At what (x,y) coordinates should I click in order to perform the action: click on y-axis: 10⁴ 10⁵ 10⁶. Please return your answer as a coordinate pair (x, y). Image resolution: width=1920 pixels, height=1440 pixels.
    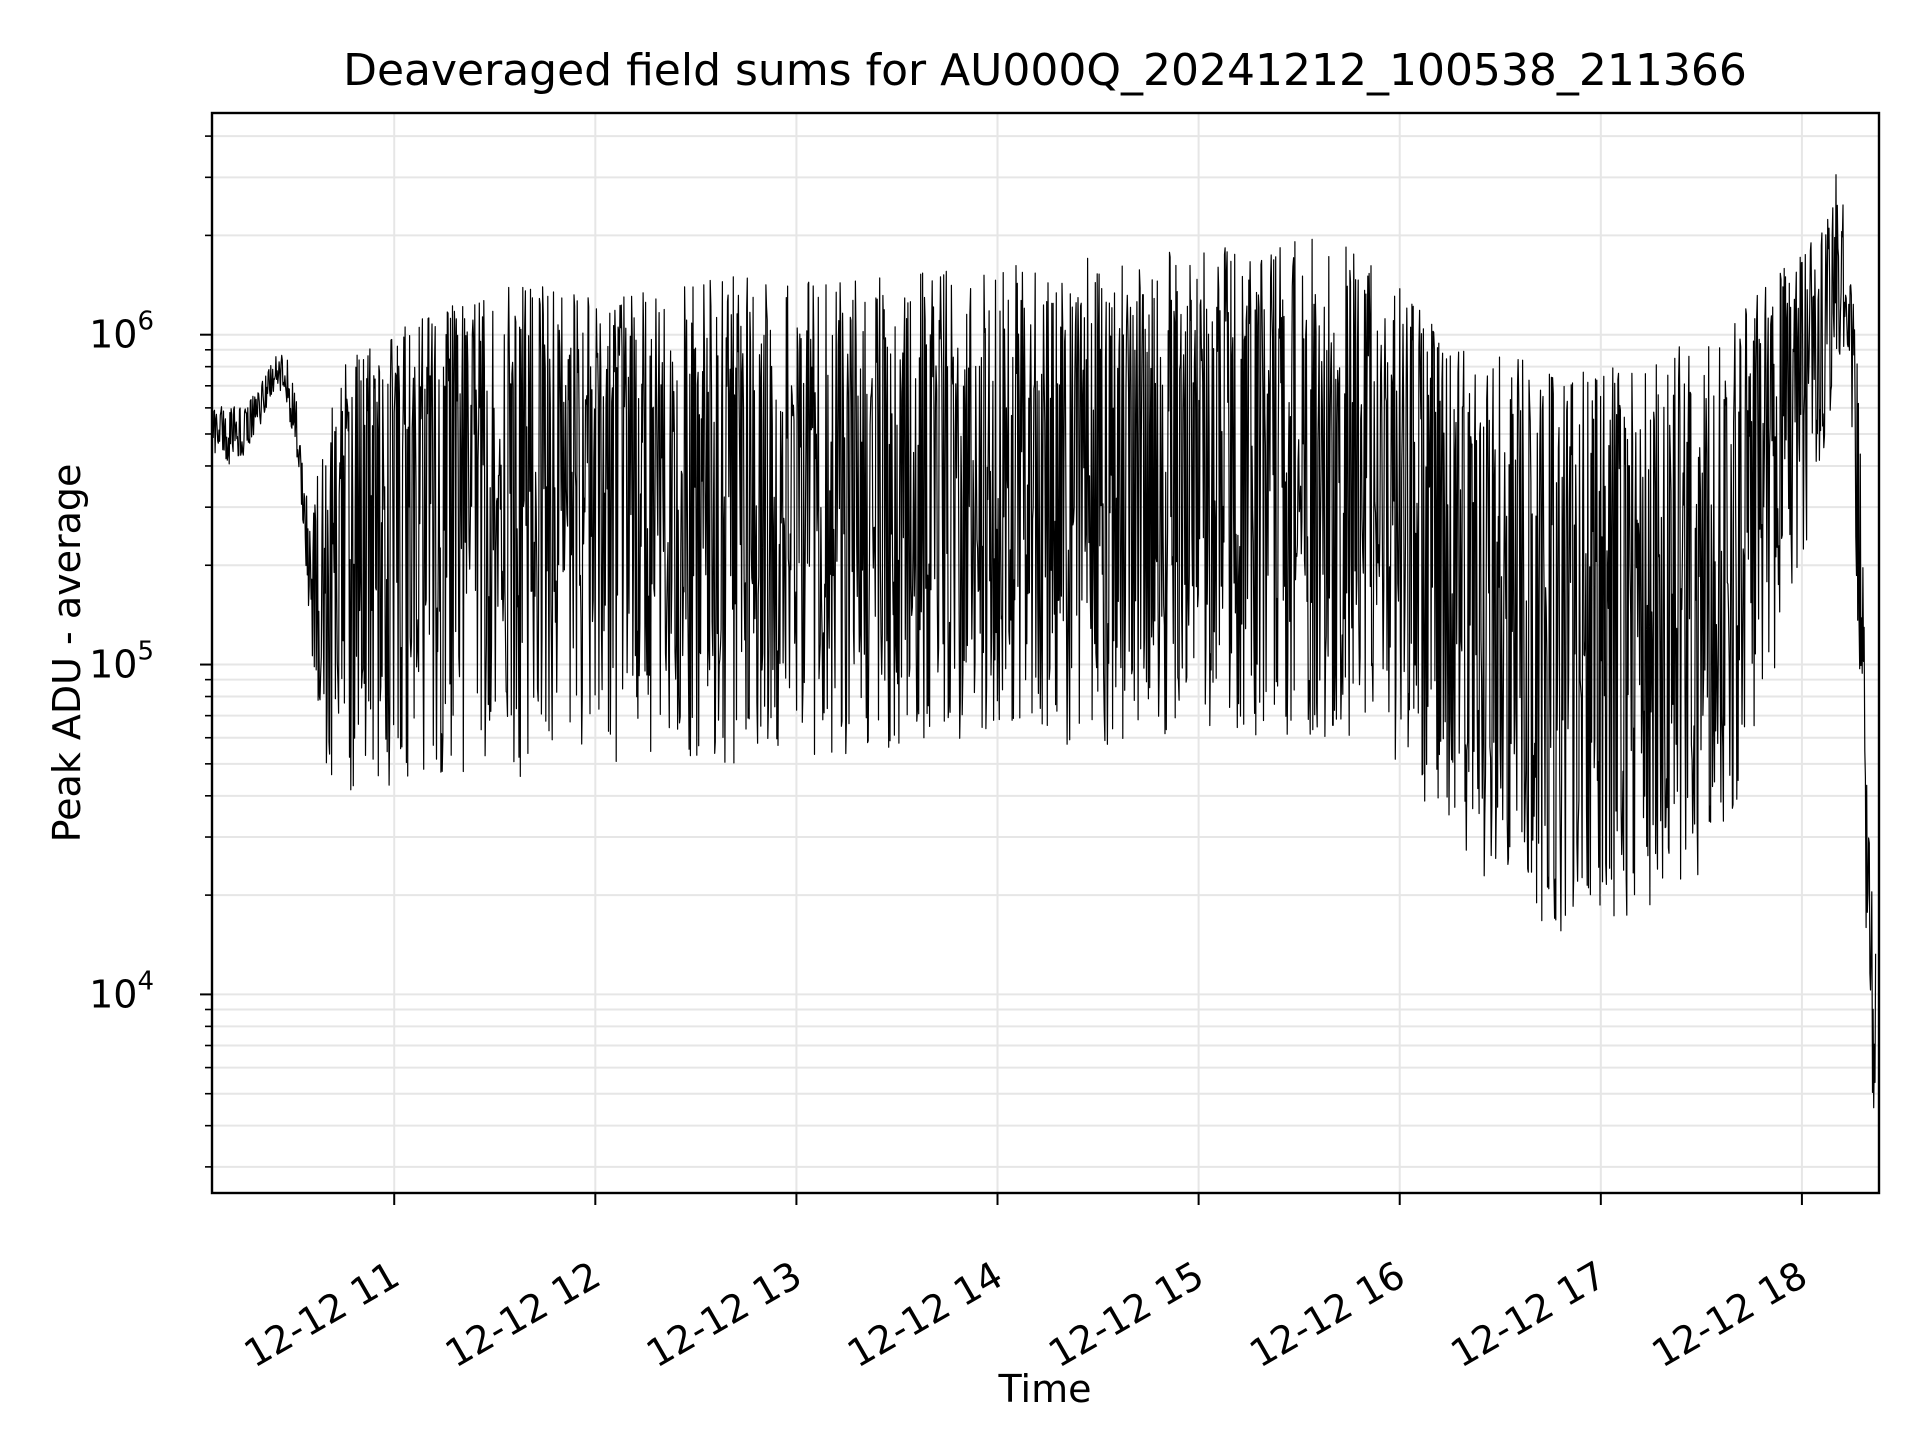
    Looking at the image, I should click on (150, 651).